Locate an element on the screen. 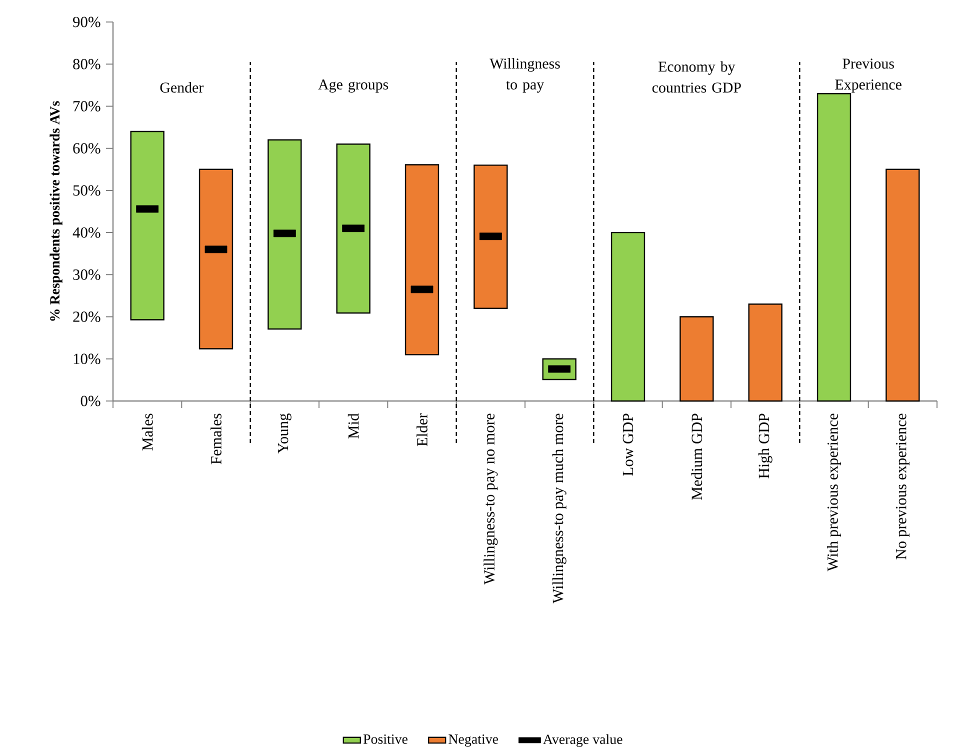 The image size is (965, 755). x-tick-label: Young is located at coordinates (285, 433).